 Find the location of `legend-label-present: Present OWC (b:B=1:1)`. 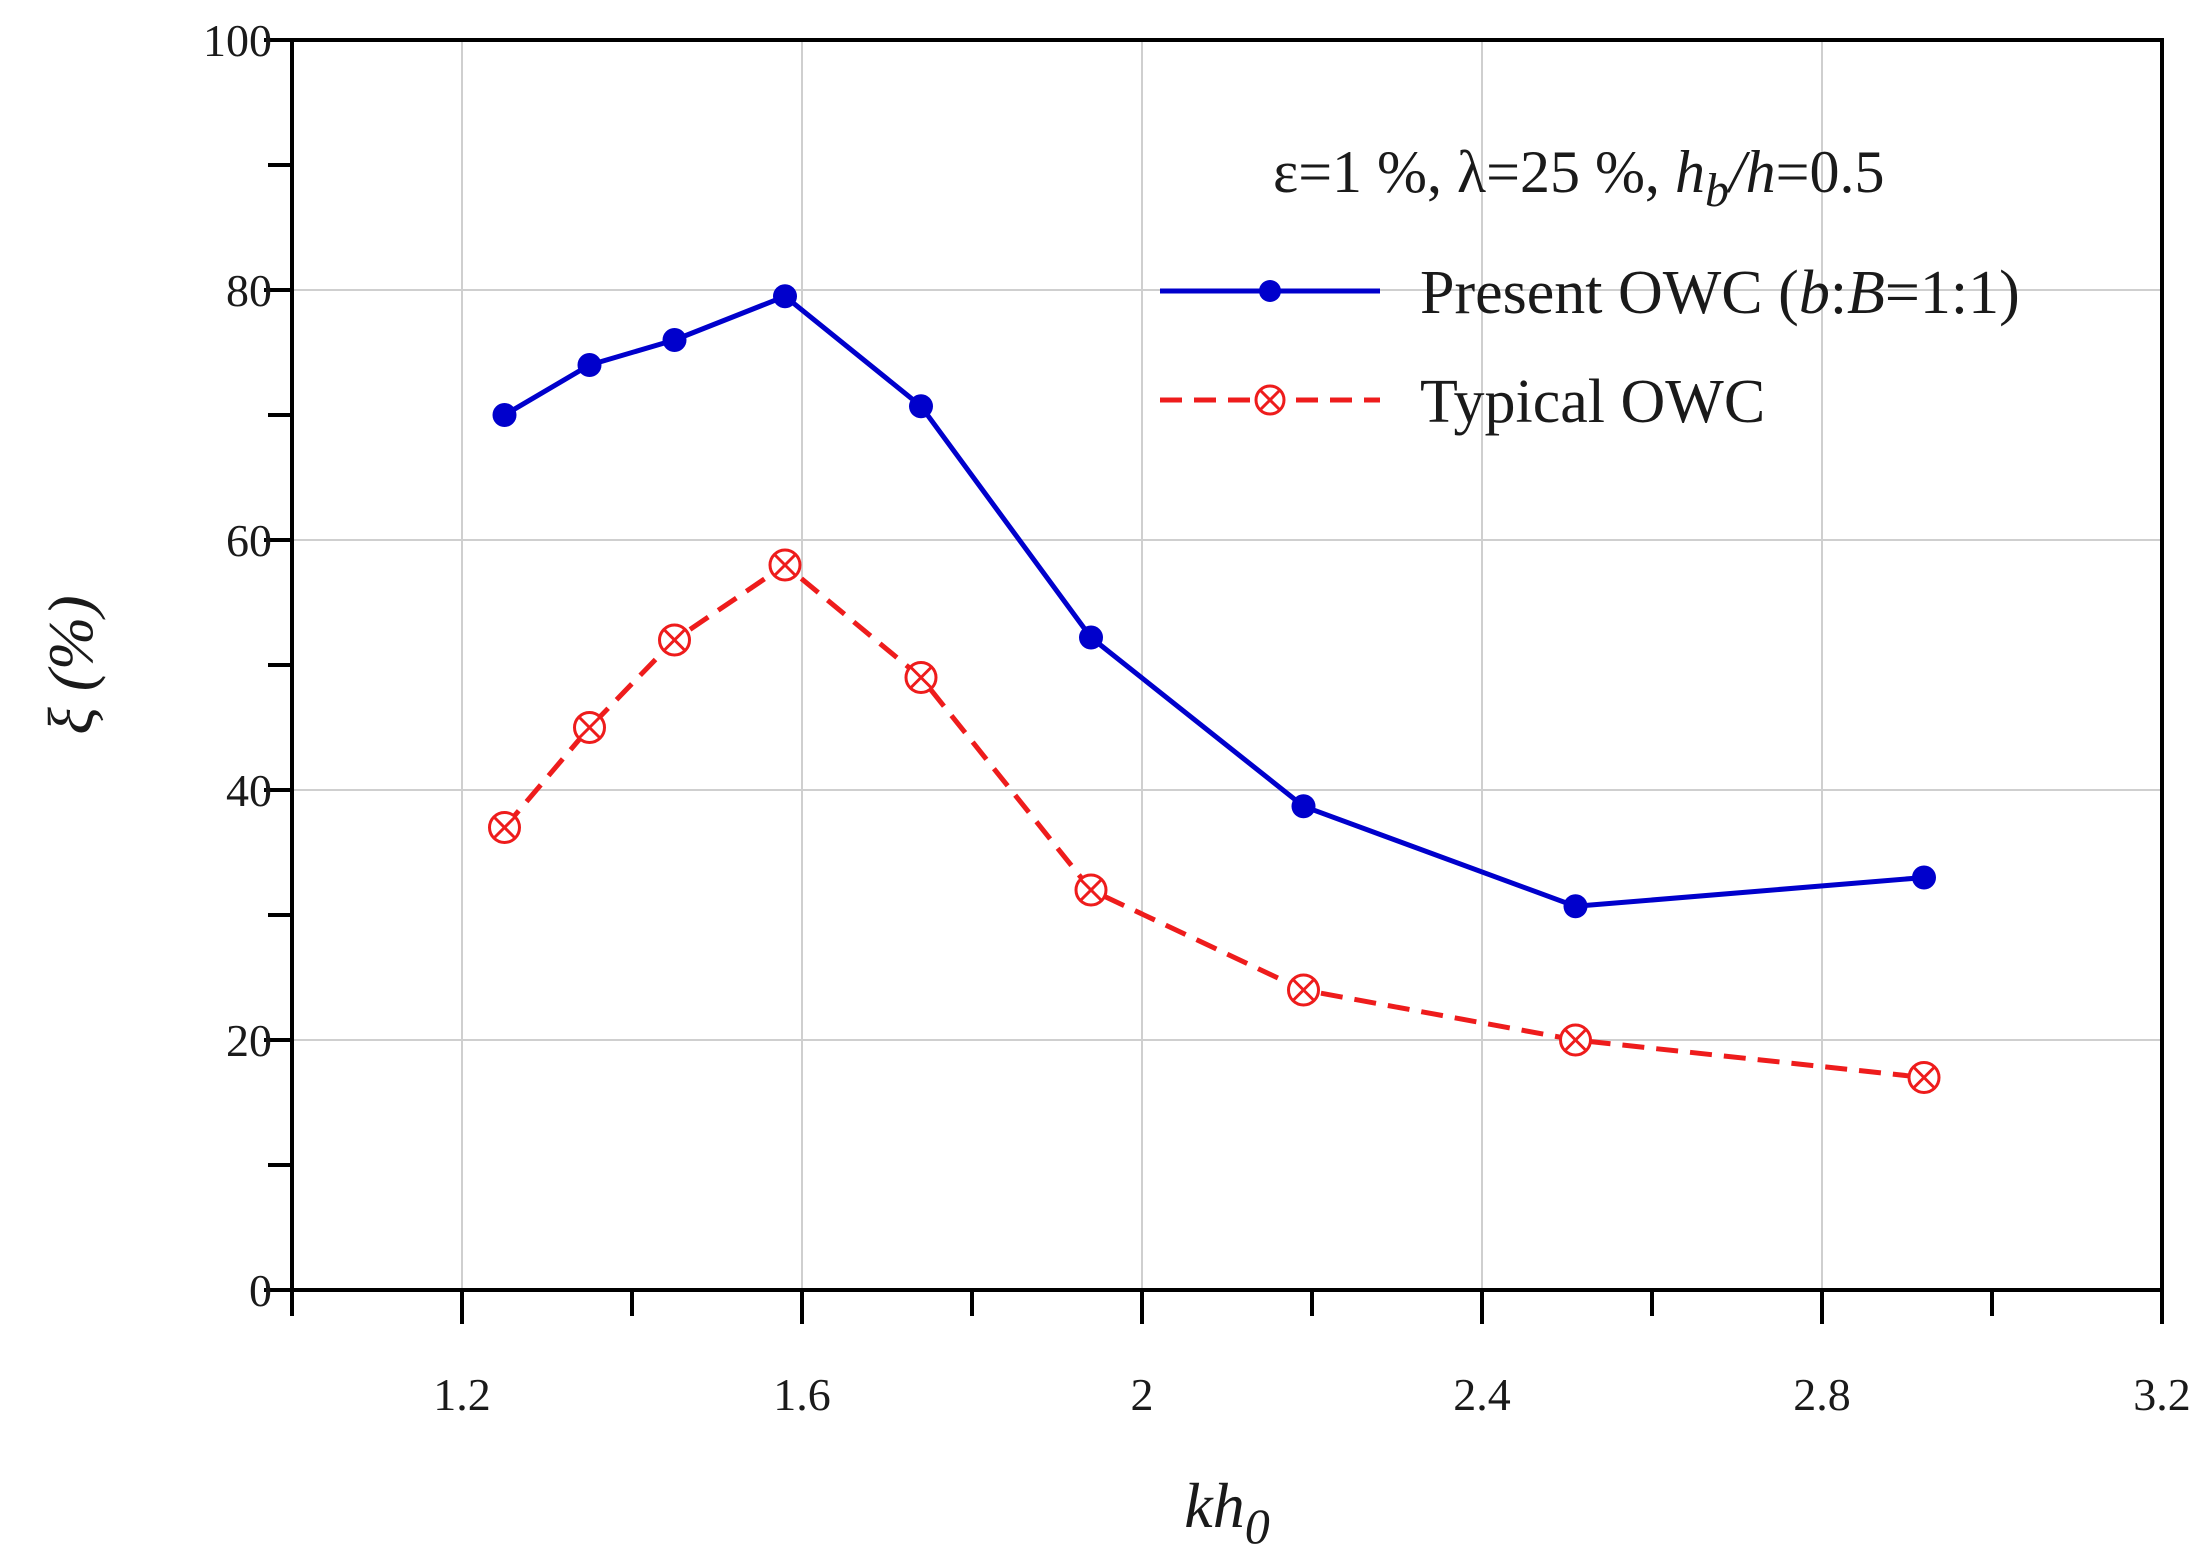

legend-label-present: Present OWC (b:B=1:1) is located at coordinates (1720, 293).